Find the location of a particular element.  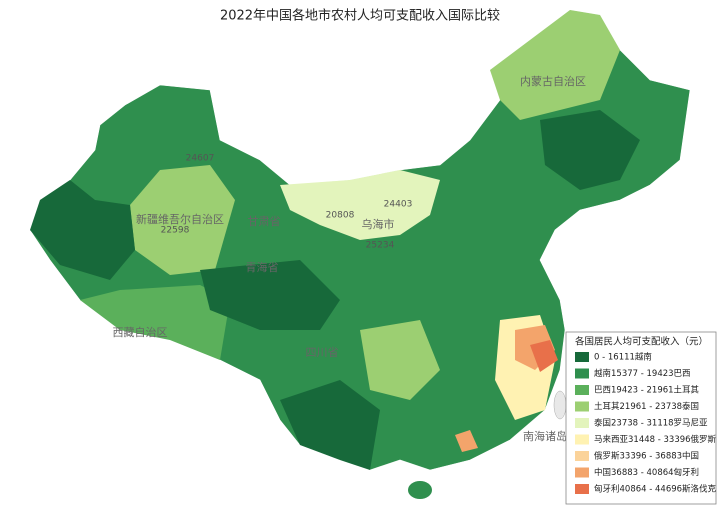

taiwan is located at coordinates (560, 405).